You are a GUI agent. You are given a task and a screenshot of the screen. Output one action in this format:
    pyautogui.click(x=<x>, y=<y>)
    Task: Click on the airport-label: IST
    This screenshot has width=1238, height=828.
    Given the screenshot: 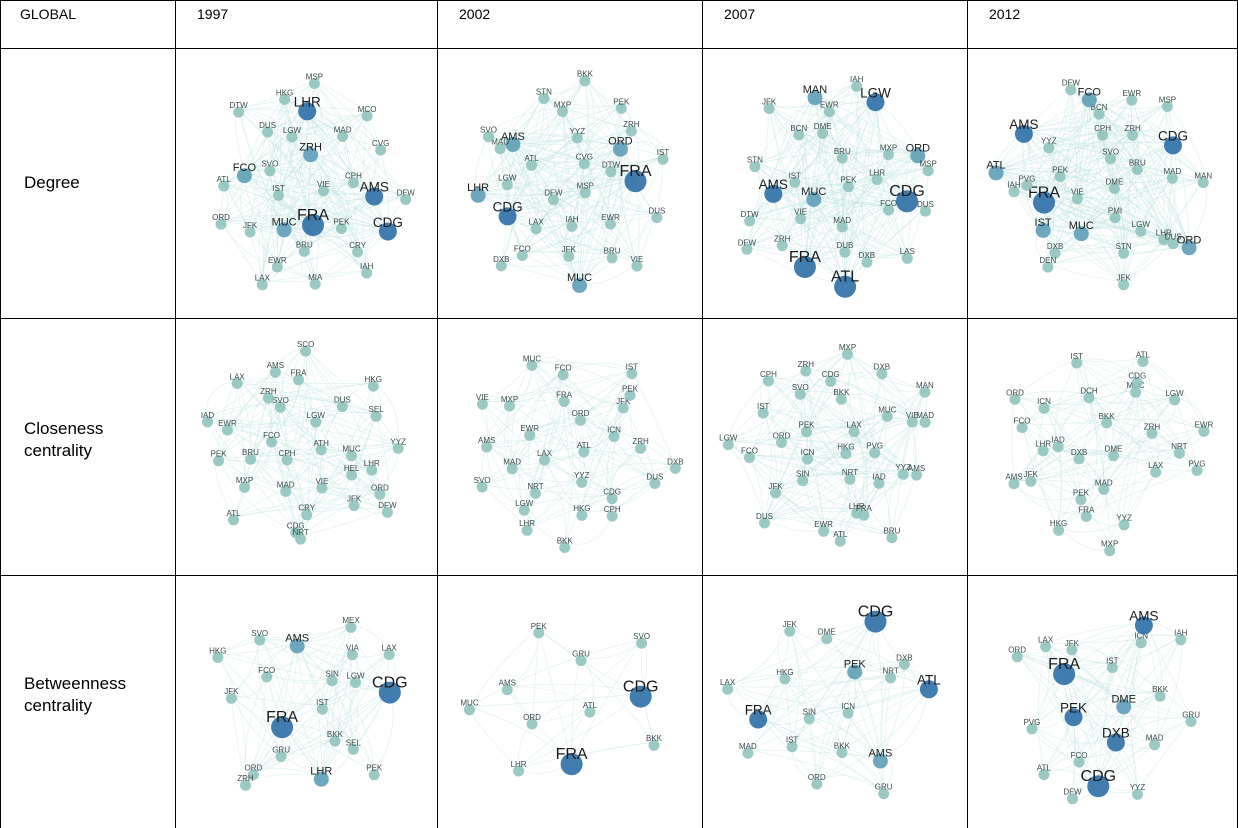 What is the action you would take?
    pyautogui.click(x=663, y=152)
    